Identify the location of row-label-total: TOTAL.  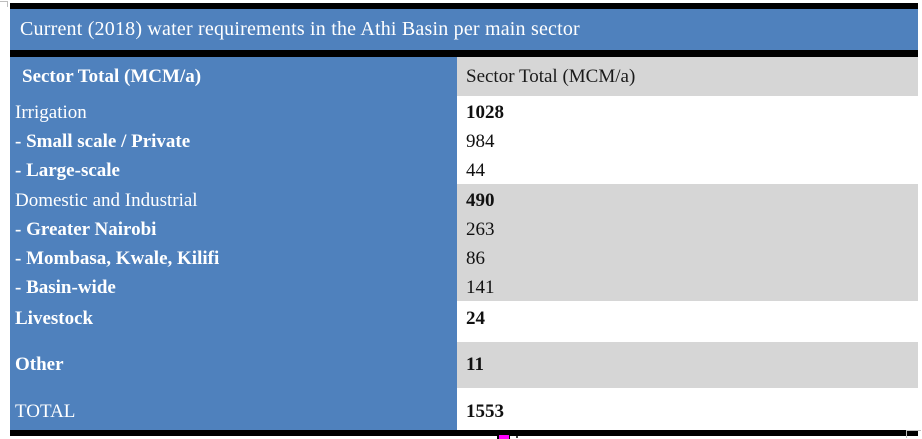
(45, 411).